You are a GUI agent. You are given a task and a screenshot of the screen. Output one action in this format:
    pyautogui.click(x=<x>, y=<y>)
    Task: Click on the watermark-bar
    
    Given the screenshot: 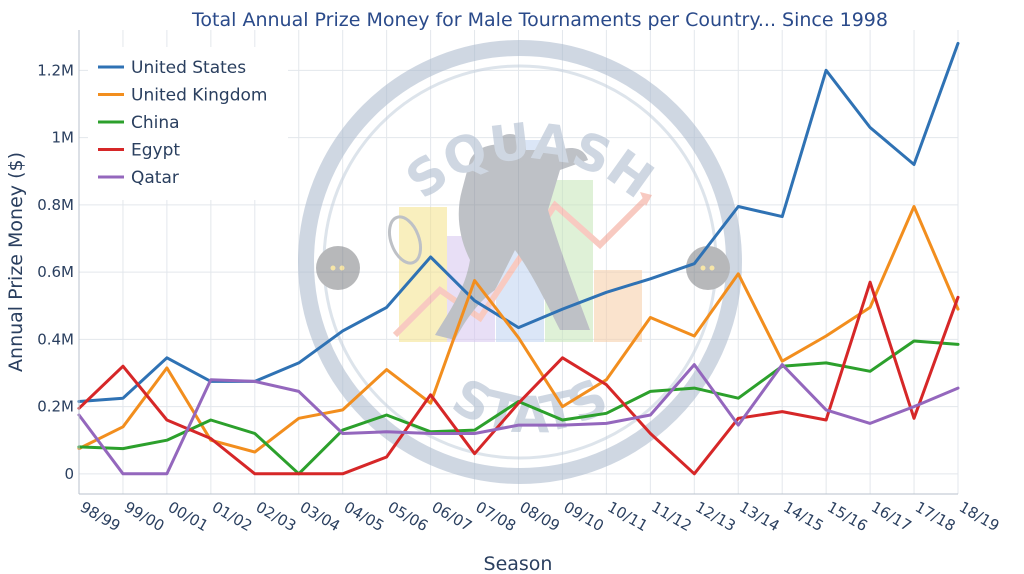 What is the action you would take?
    pyautogui.click(x=618, y=306)
    